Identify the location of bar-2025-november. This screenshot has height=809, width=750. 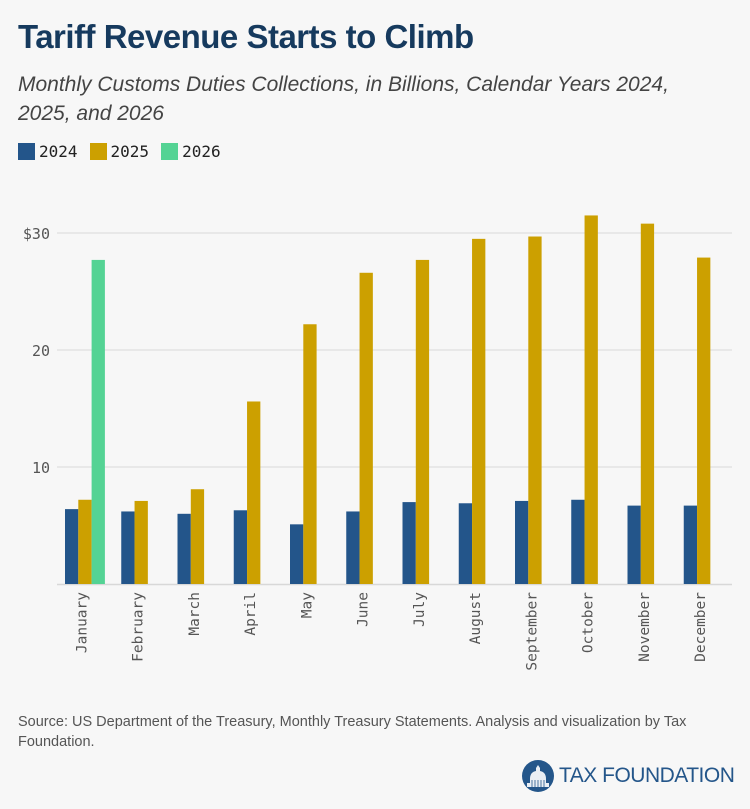
(647, 403).